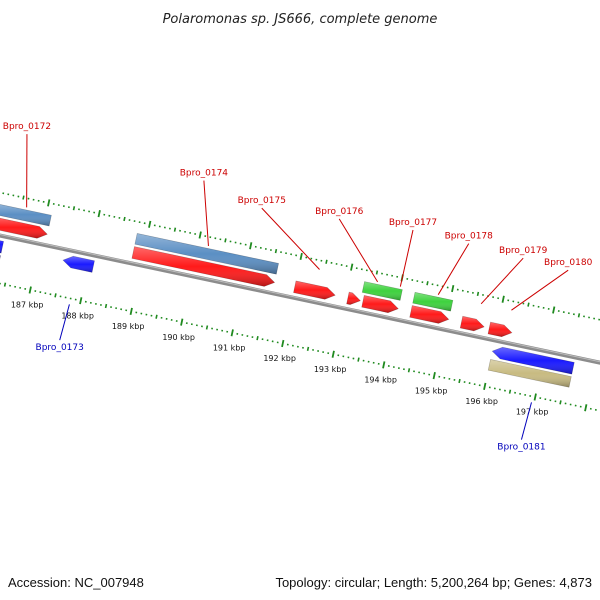 The image size is (600, 600). What do you see at coordinates (279, 358) in the screenshot?
I see `tick-label-192: 192 kbp` at bounding box center [279, 358].